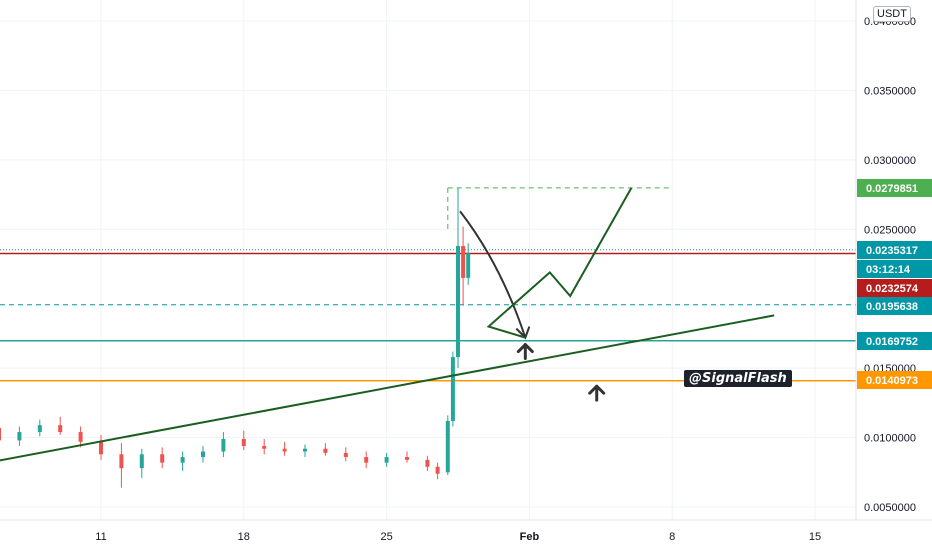  What do you see at coordinates (890, 161) in the screenshot?
I see `y-tick-label: 0.0300000` at bounding box center [890, 161].